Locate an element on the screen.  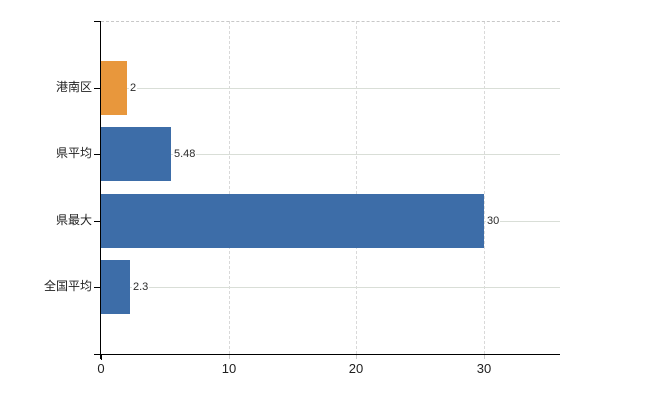
x-tick-label: 20 is located at coordinates (356, 368).